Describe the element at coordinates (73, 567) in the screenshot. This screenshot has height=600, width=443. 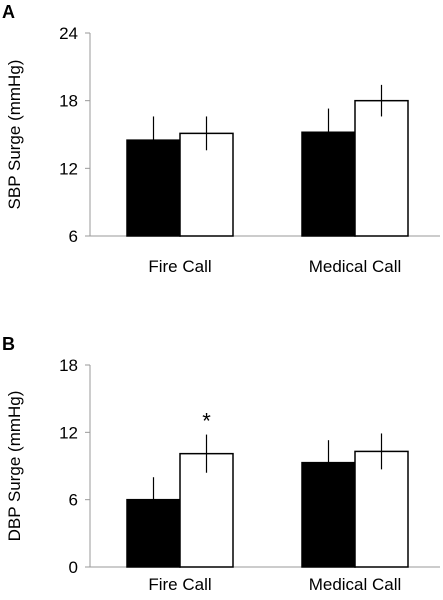
I see `y-tick-label: 0` at that location.